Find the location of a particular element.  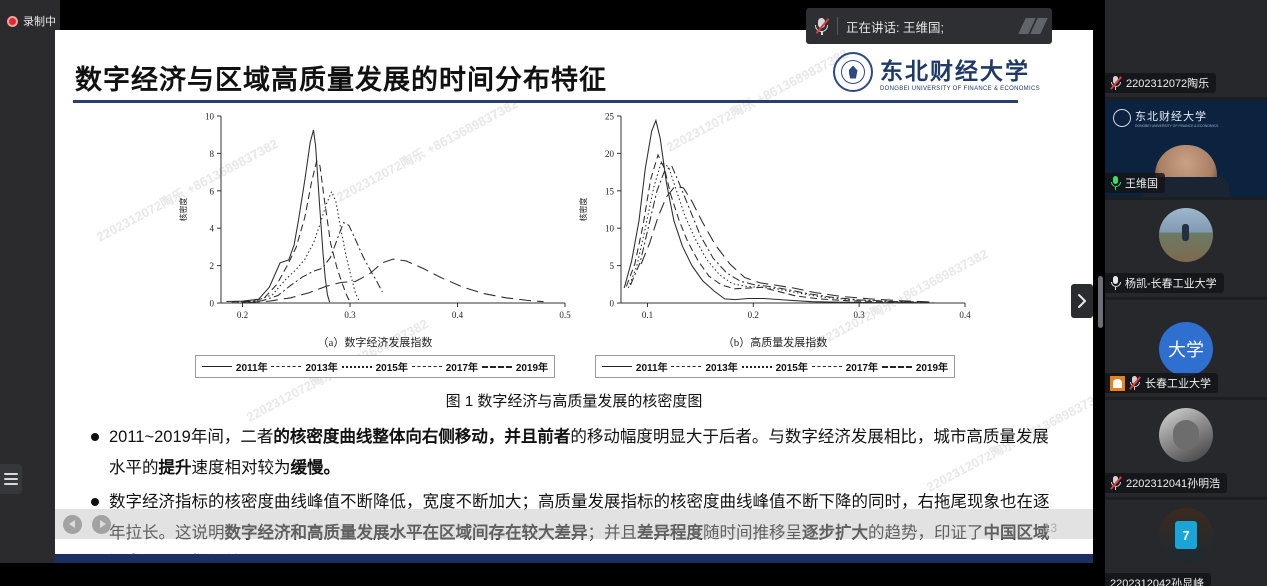

bullet-span: 2011~2019年间，二者 is located at coordinates (191, 437).